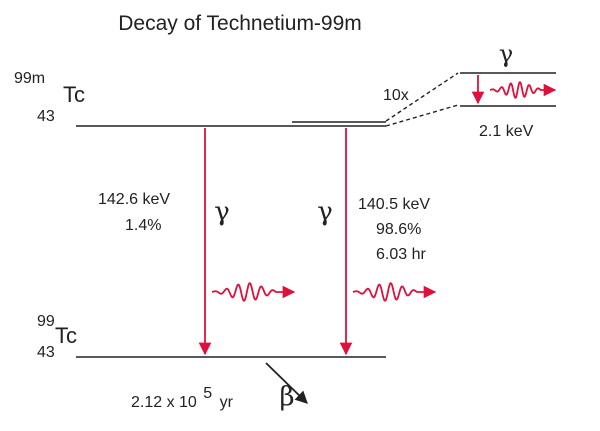 This screenshot has height=431, width=600. What do you see at coordinates (394, 292) in the screenshot?
I see `transition-2-photon-wave` at bounding box center [394, 292].